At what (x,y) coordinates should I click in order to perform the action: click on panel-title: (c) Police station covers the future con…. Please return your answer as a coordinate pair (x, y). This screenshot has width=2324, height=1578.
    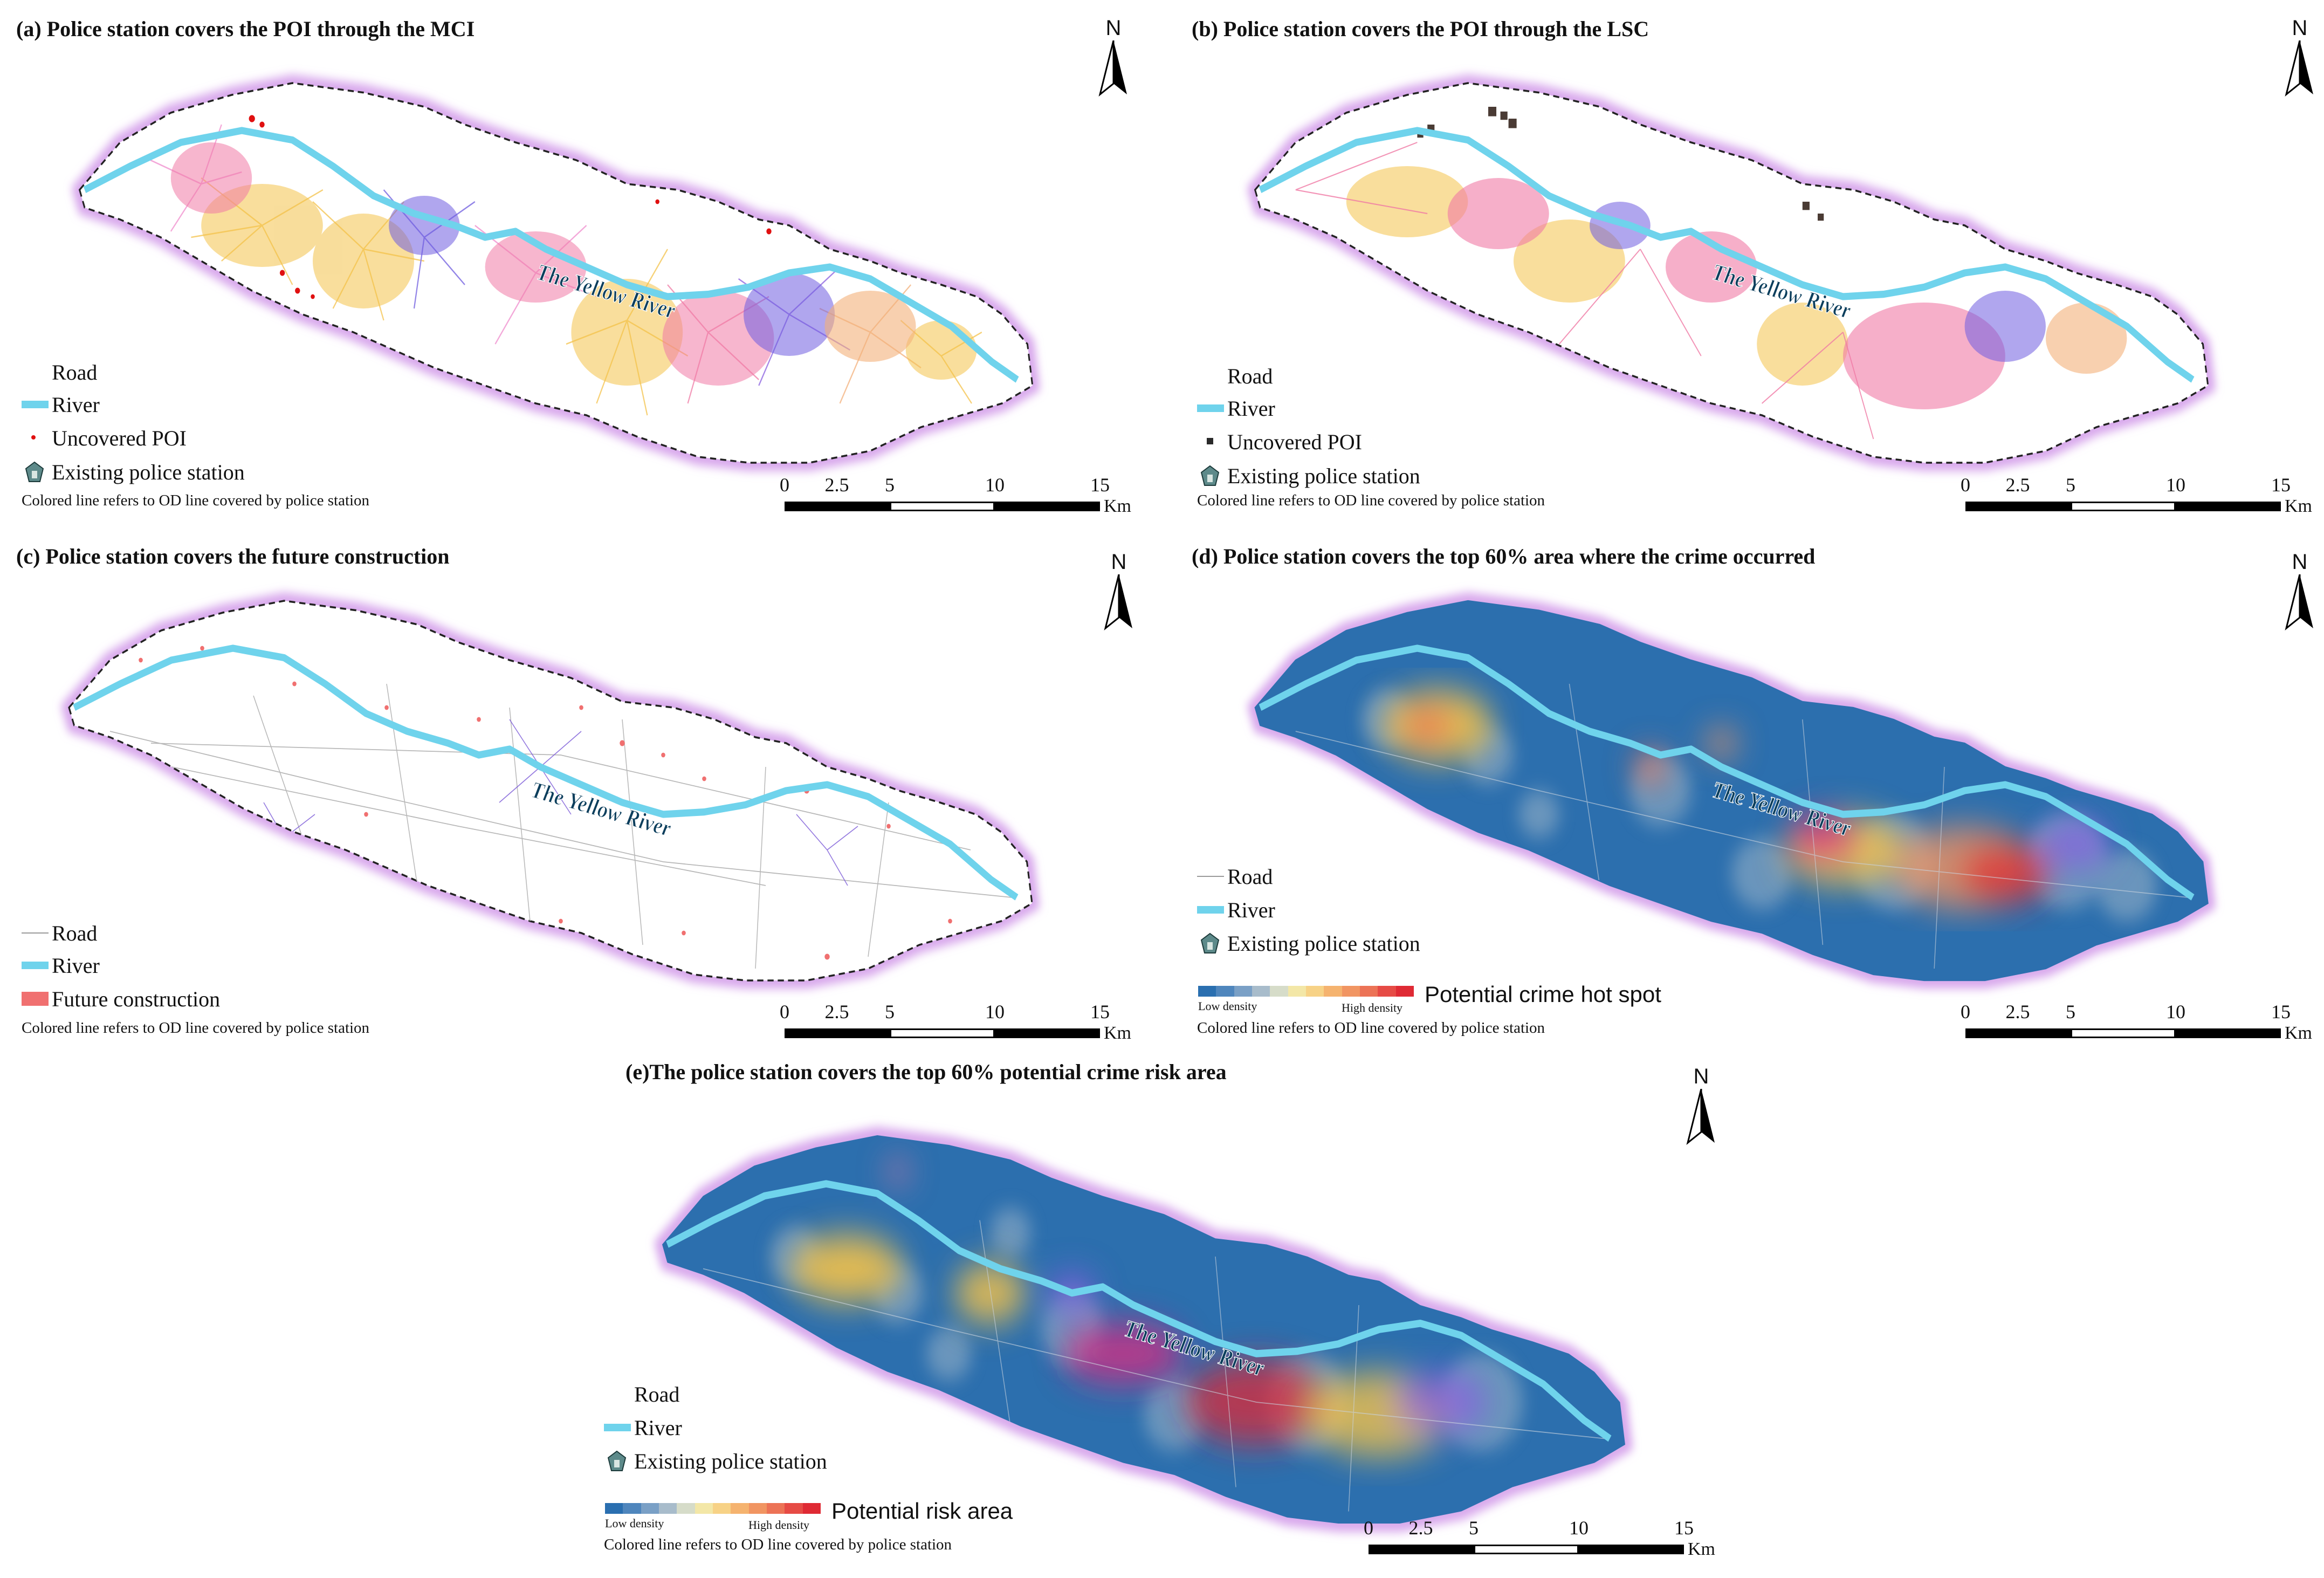
    Looking at the image, I should click on (233, 556).